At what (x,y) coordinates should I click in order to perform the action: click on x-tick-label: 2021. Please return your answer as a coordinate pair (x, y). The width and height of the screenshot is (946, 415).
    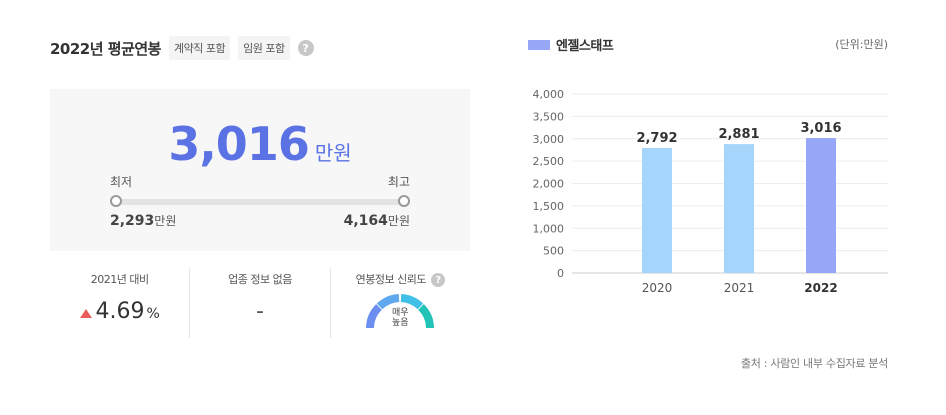
    Looking at the image, I should click on (739, 288).